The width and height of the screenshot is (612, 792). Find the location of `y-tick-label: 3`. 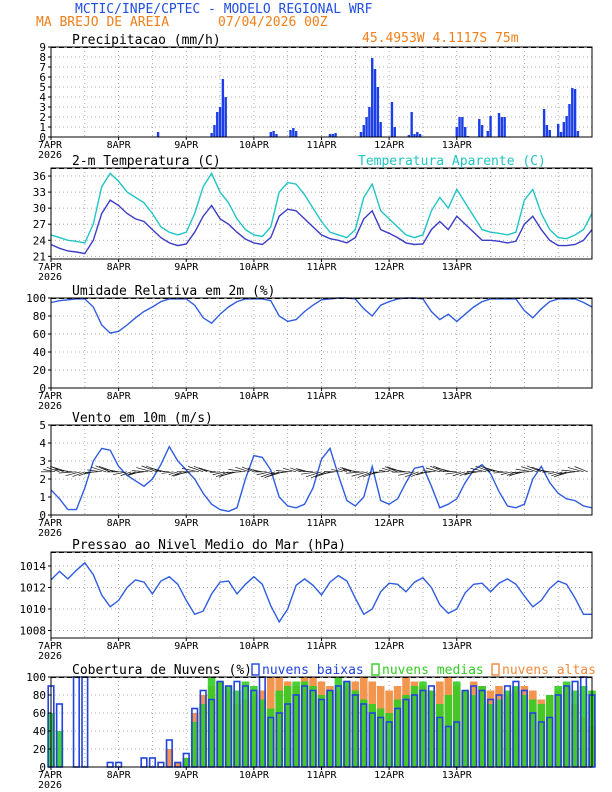

y-tick-label: 3 is located at coordinates (42, 461).